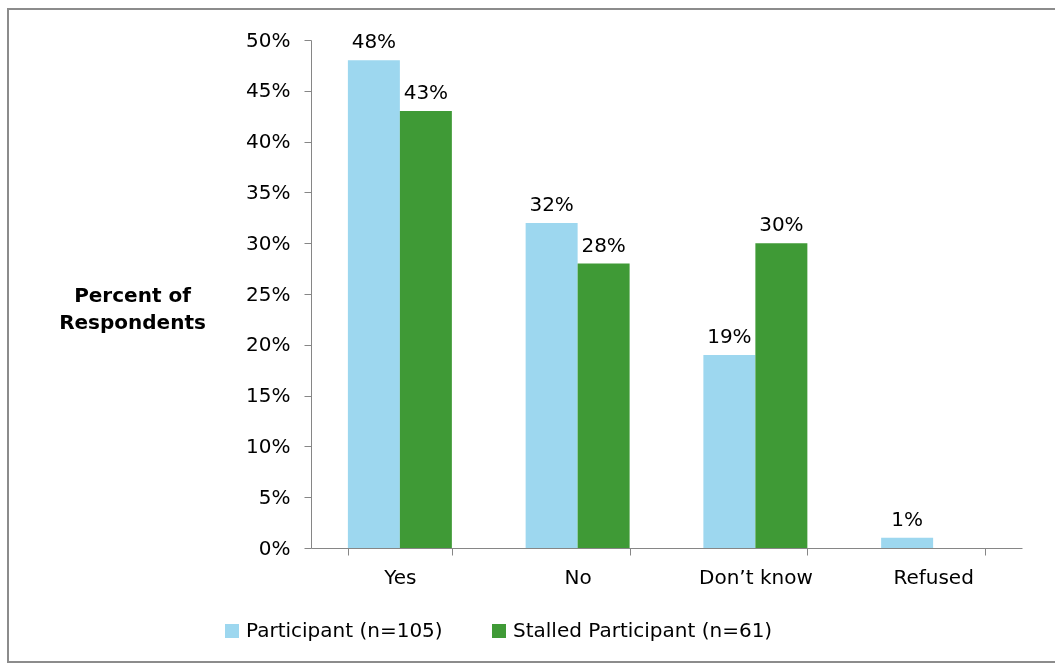 This screenshot has width=1055, height=669. What do you see at coordinates (400, 576) in the screenshot?
I see `x-tick-label: Yes` at bounding box center [400, 576].